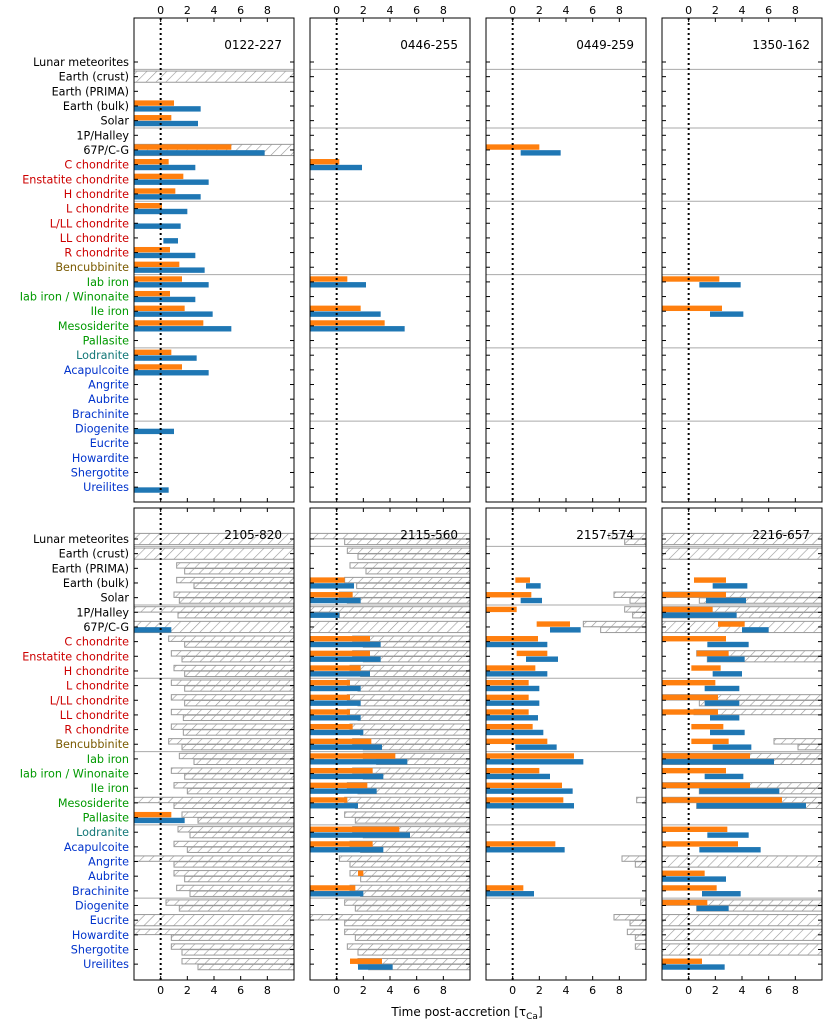 This screenshot has width=831, height=1029. What do you see at coordinates (106, 964) in the screenshot?
I see `row-label: Ureilites` at bounding box center [106, 964].